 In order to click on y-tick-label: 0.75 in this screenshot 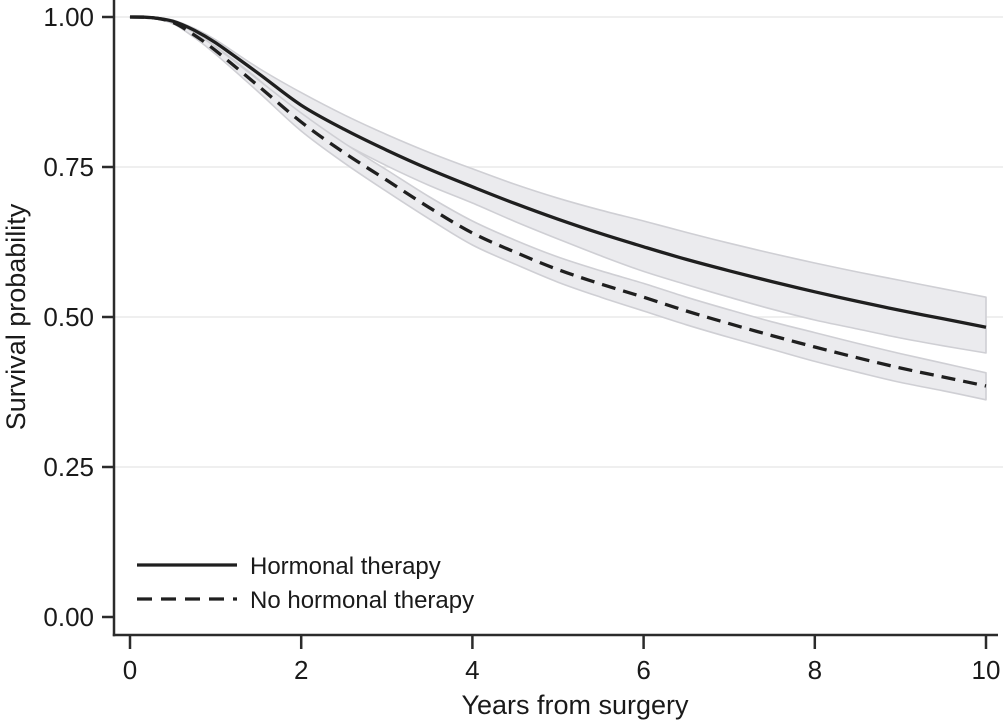, I will do `click(68, 167)`.